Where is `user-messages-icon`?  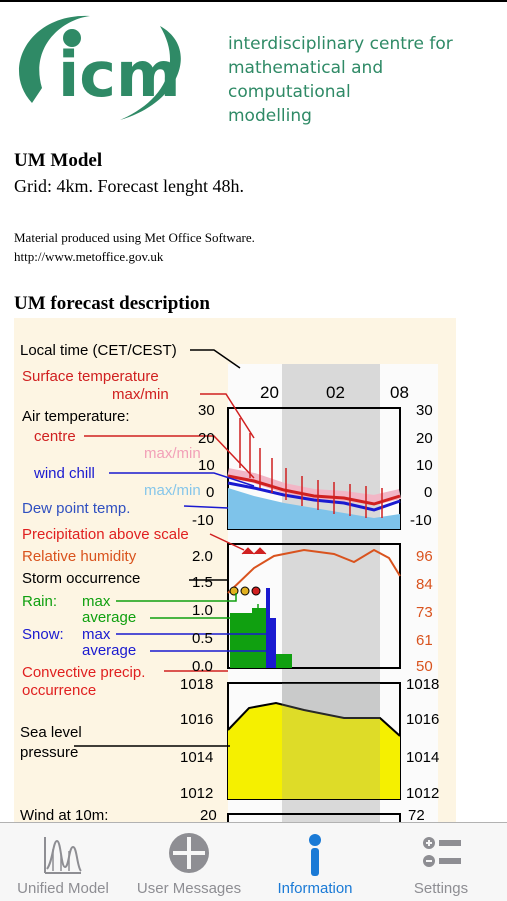
user-messages-icon is located at coordinates (189, 853).